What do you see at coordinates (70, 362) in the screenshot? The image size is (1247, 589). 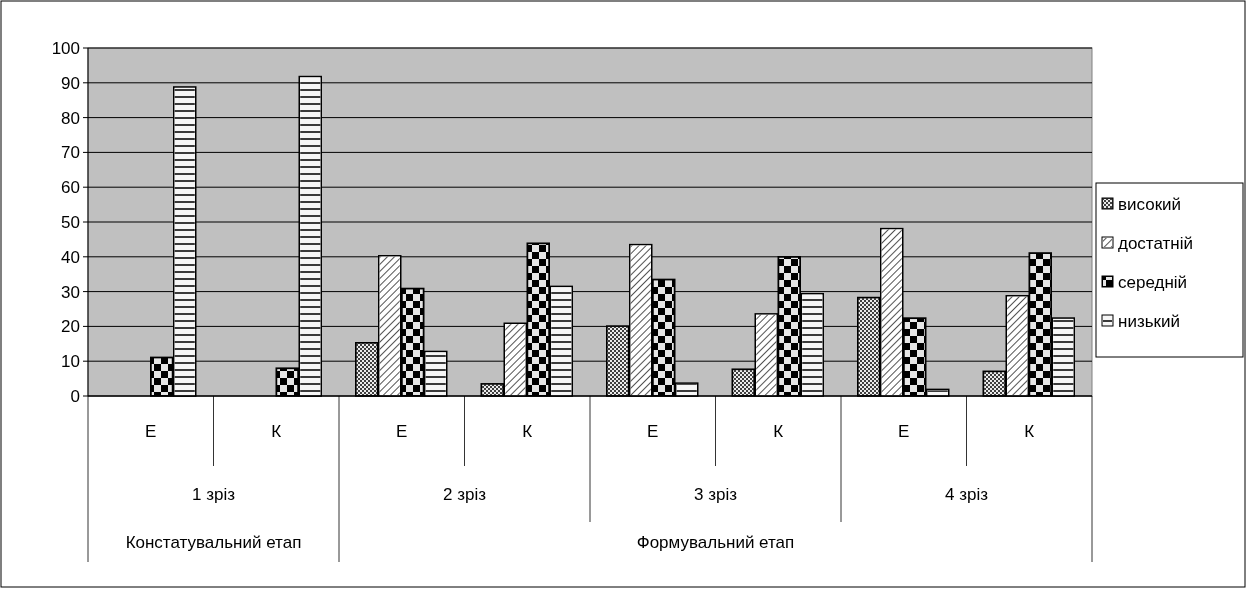 I see `y-tick-label: 10` at bounding box center [70, 362].